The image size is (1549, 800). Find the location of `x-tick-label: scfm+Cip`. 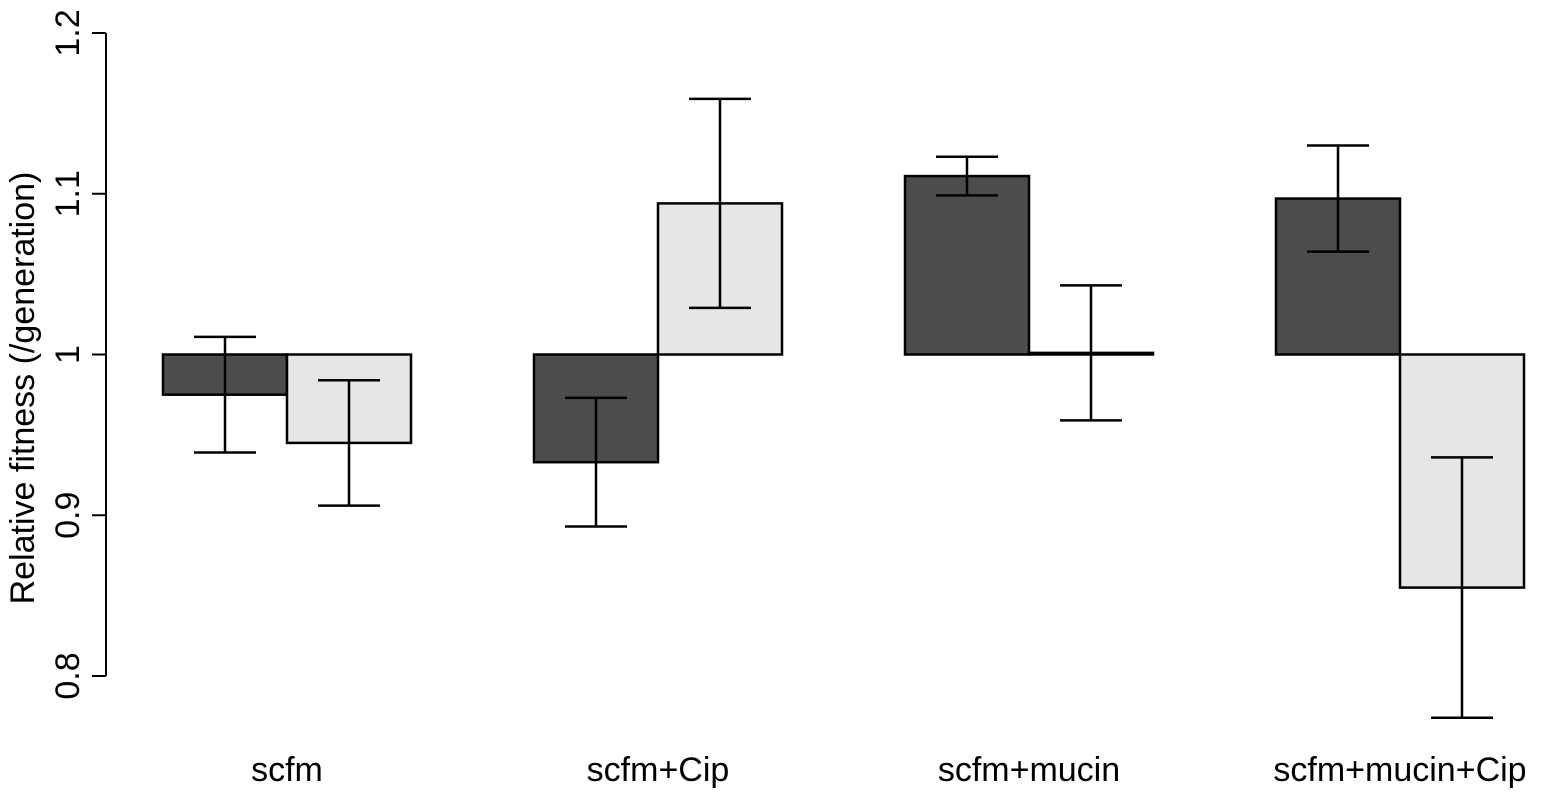

x-tick-label: scfm+Cip is located at coordinates (658, 770).